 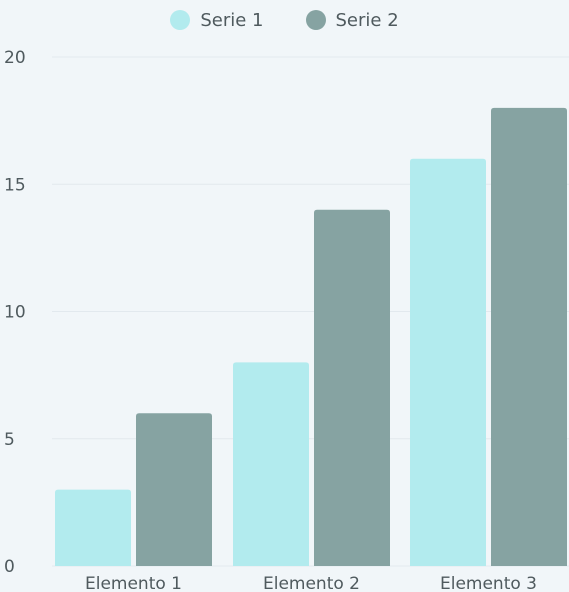 What do you see at coordinates (284, 20) in the screenshot?
I see `legend: Serie 1 Serie 2` at bounding box center [284, 20].